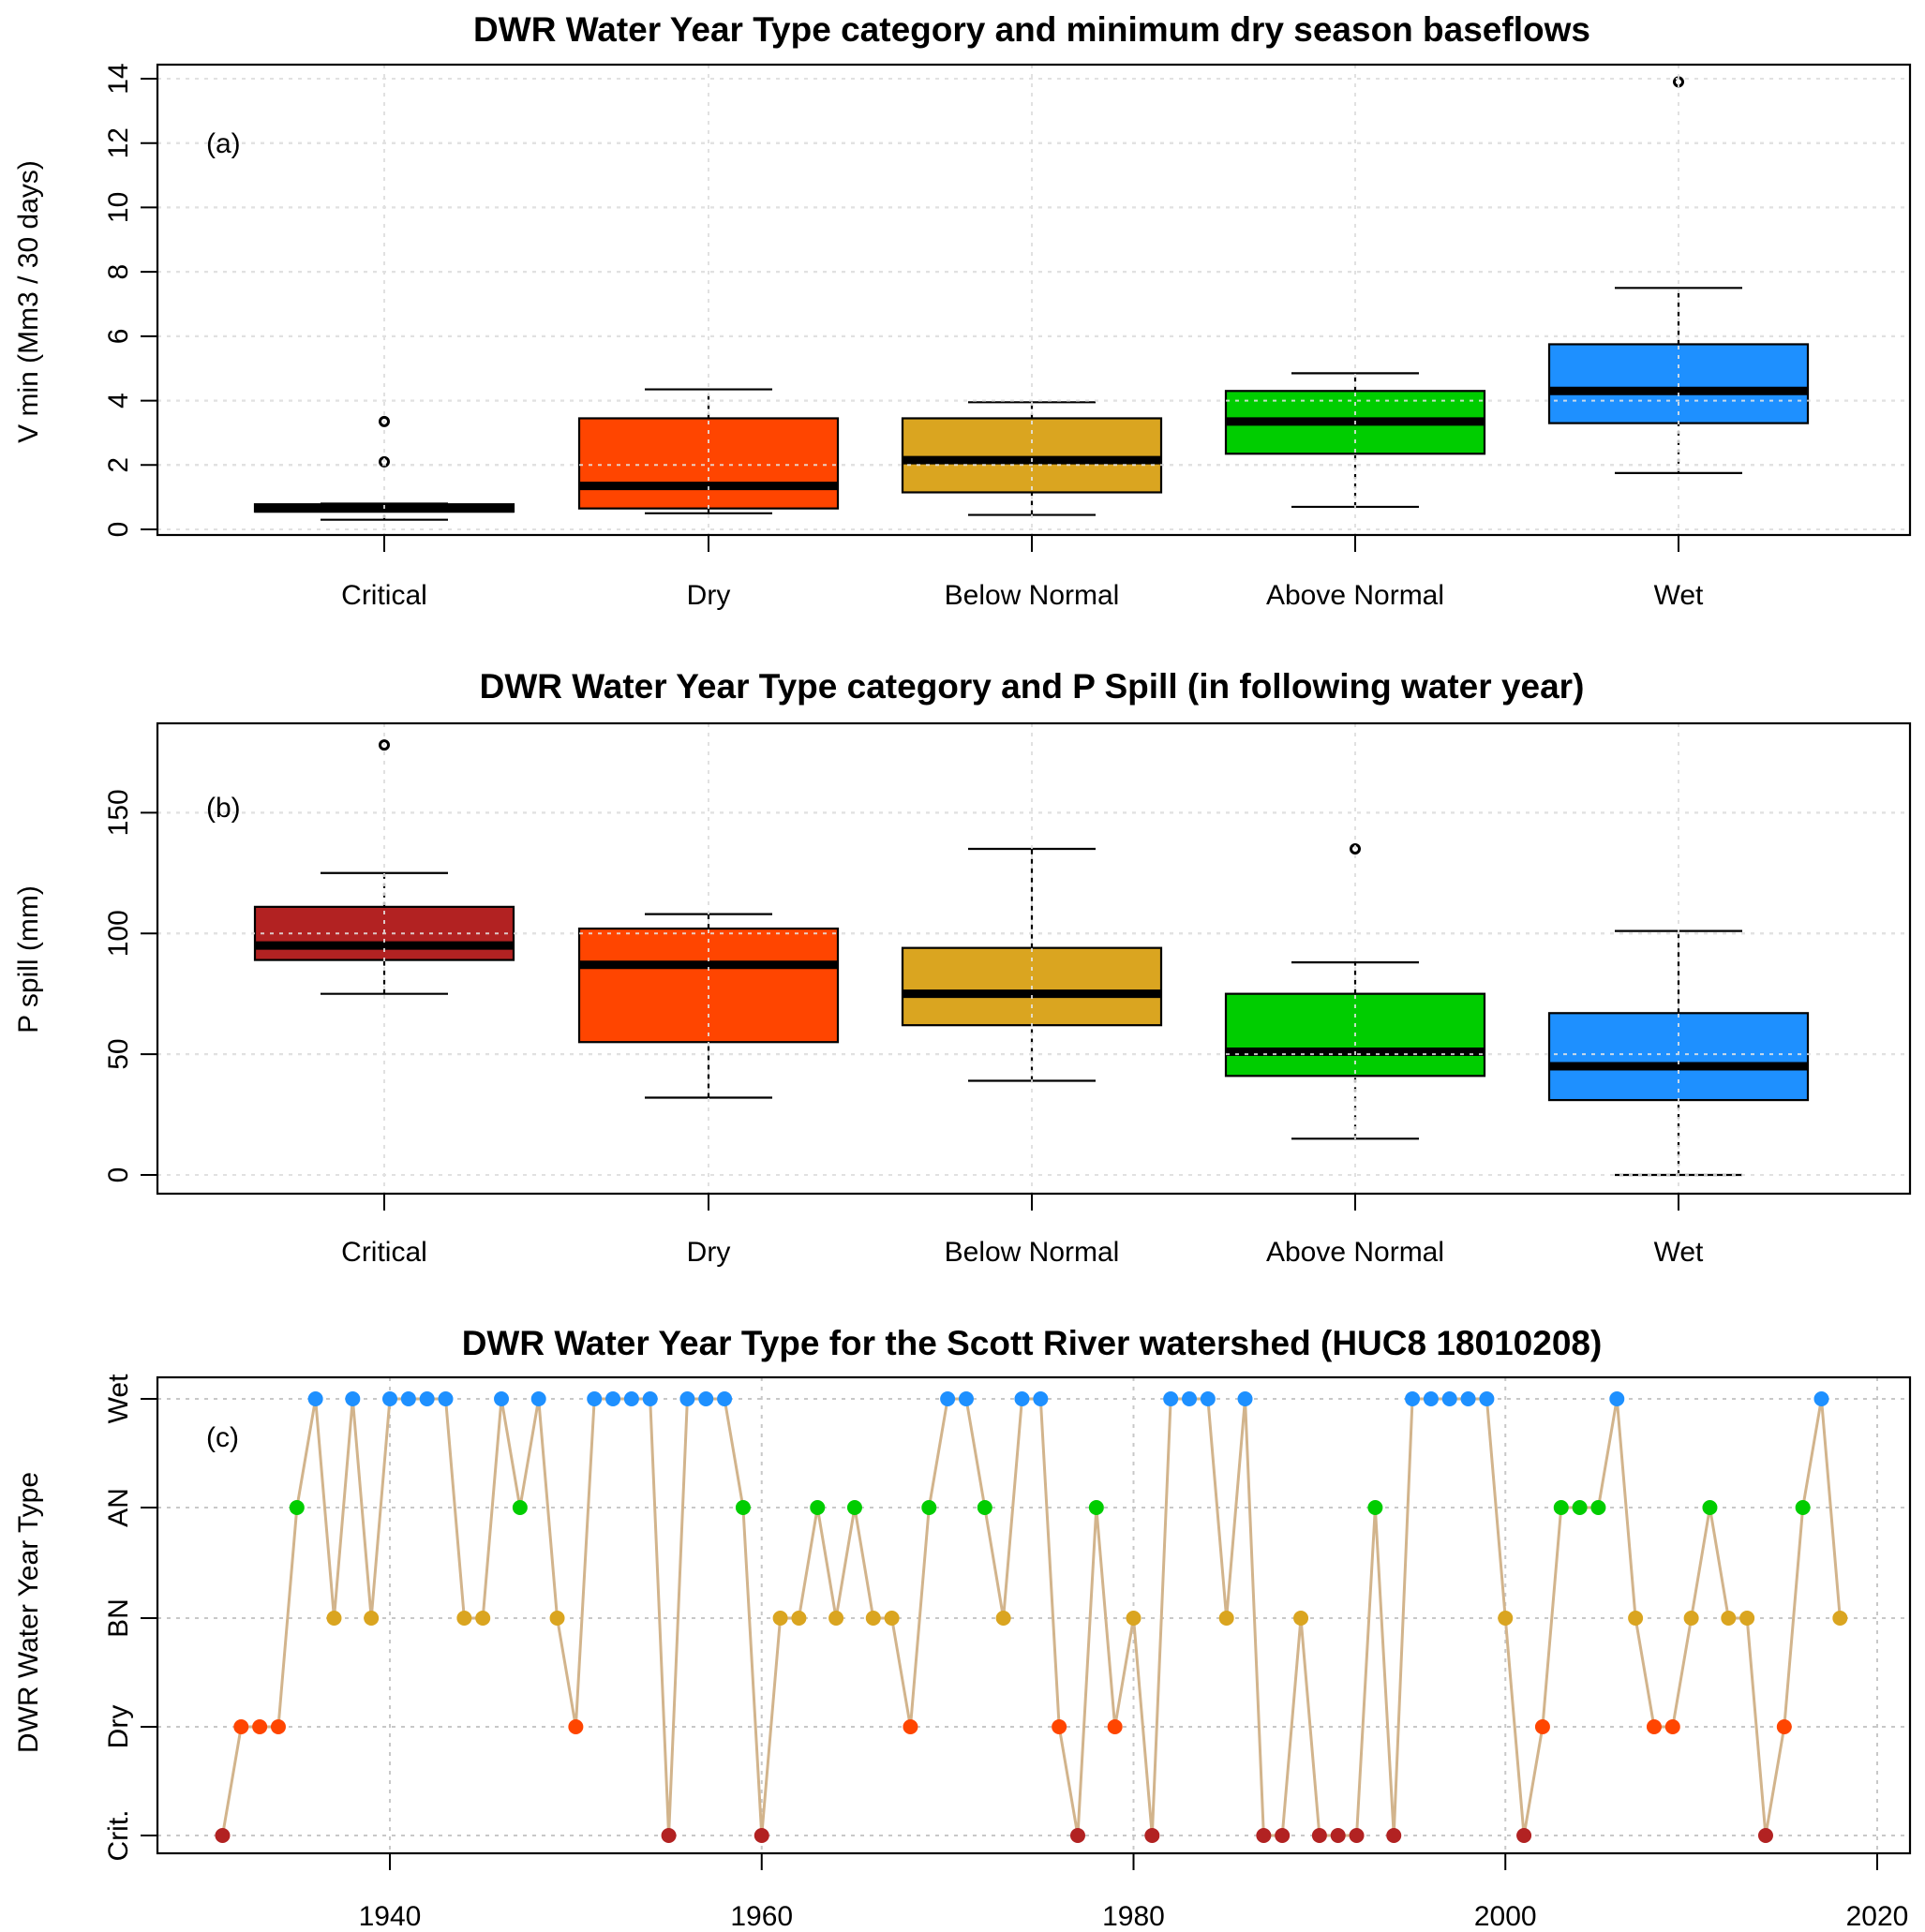 The width and height of the screenshot is (1925, 1932). Describe the element at coordinates (222, 1438) in the screenshot. I see `panel-c-label: (c)` at that location.